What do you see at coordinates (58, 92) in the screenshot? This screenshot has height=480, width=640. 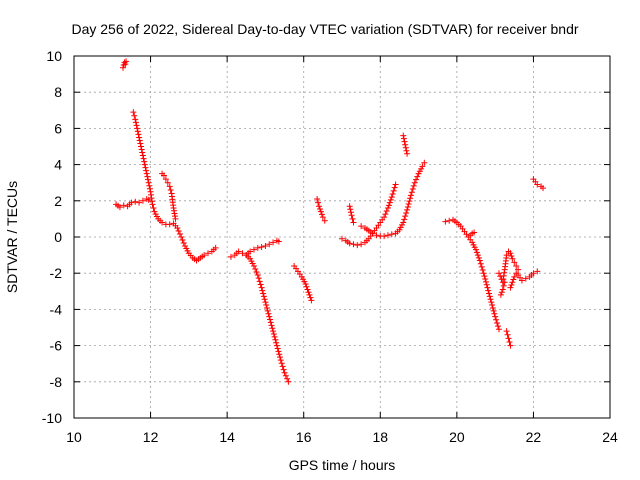 I see `y-tick-label: 8` at bounding box center [58, 92].